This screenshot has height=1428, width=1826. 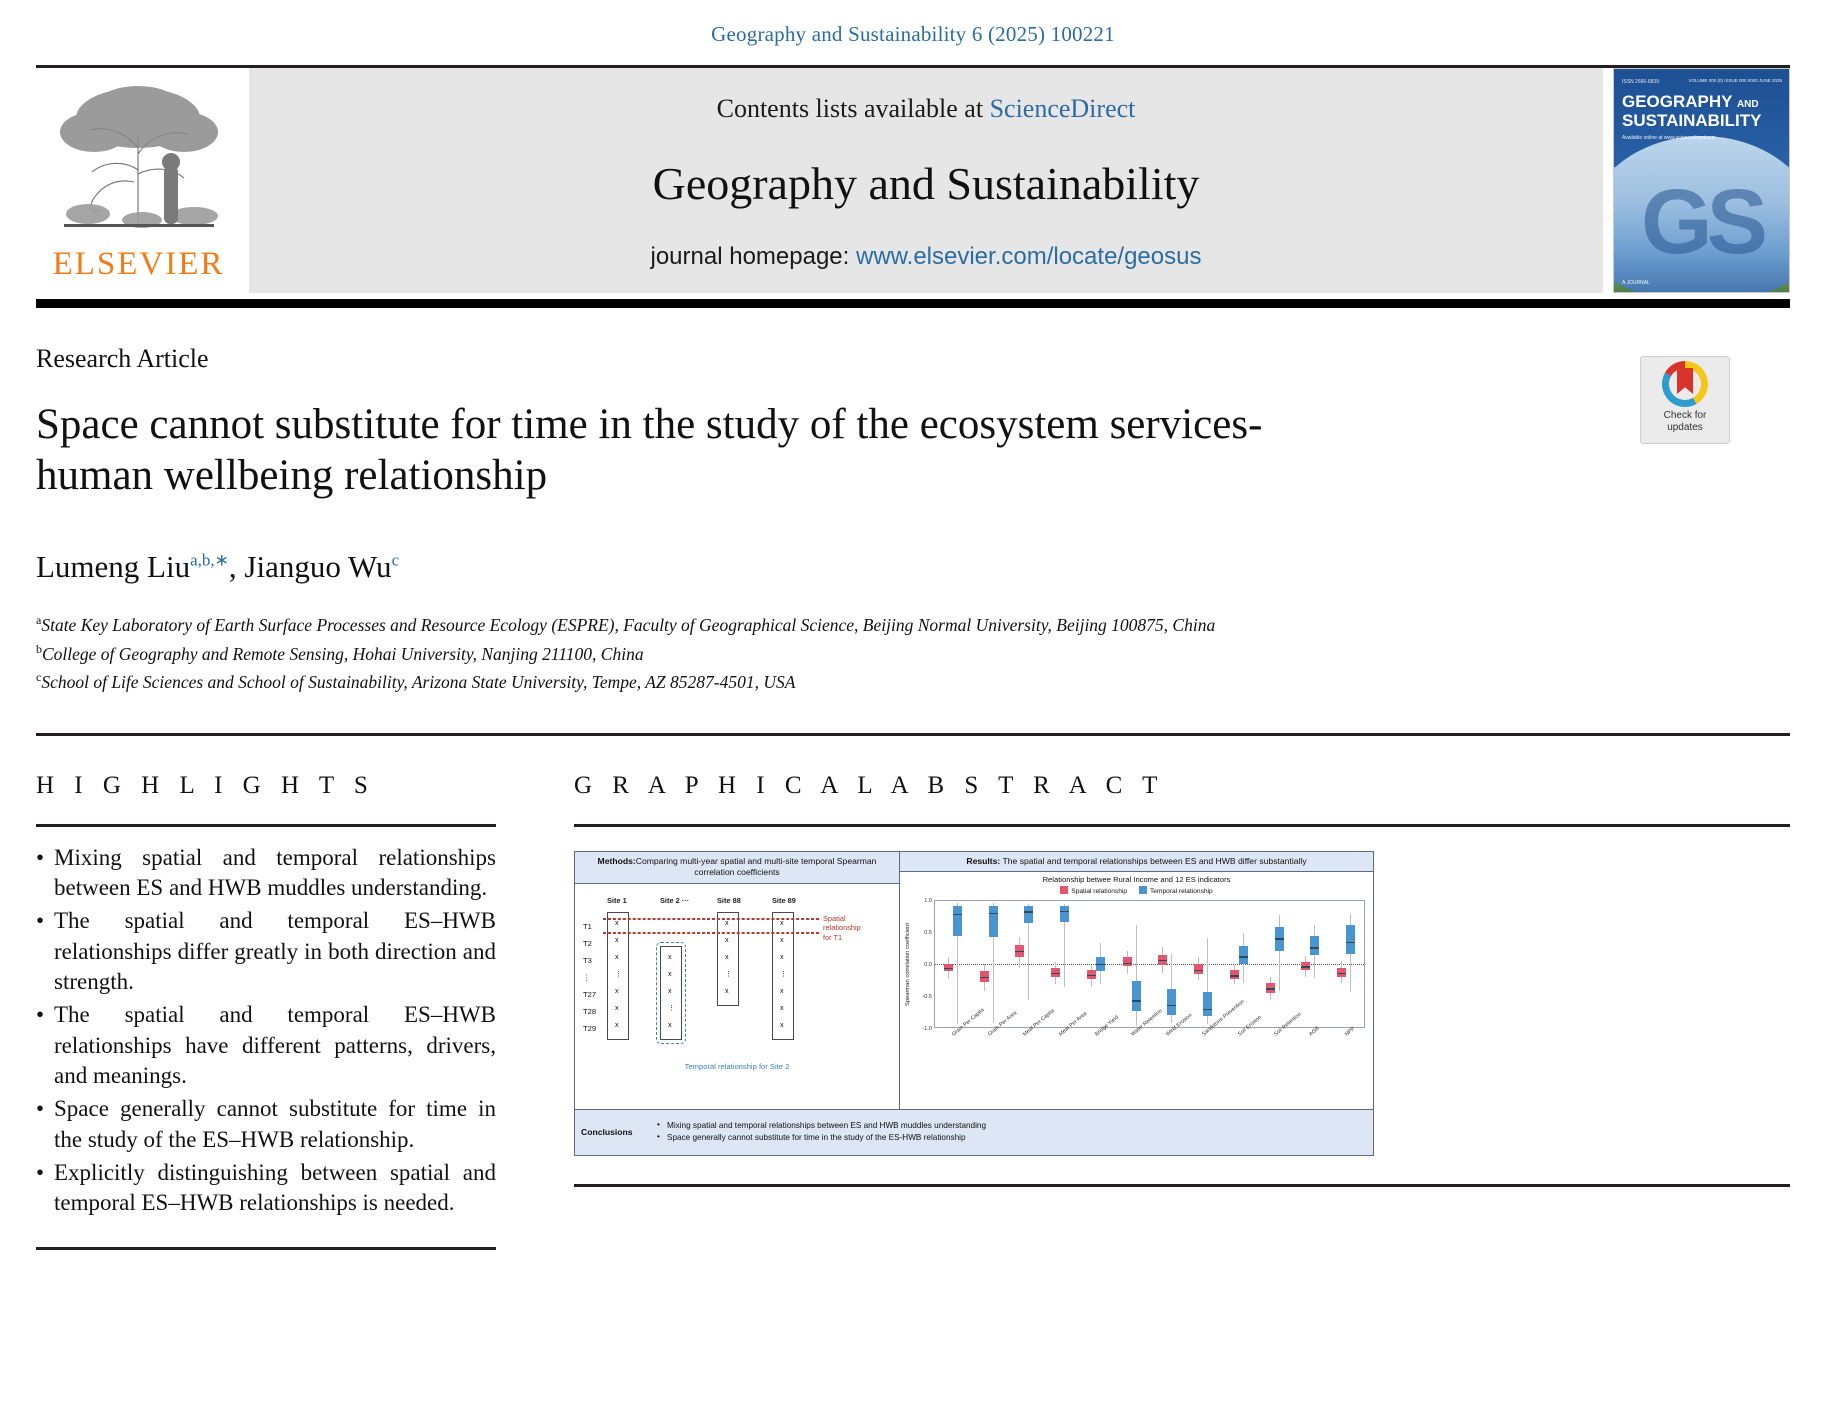 I want to click on y-axis-tick-2: 0.0, so click(x=928, y=965).